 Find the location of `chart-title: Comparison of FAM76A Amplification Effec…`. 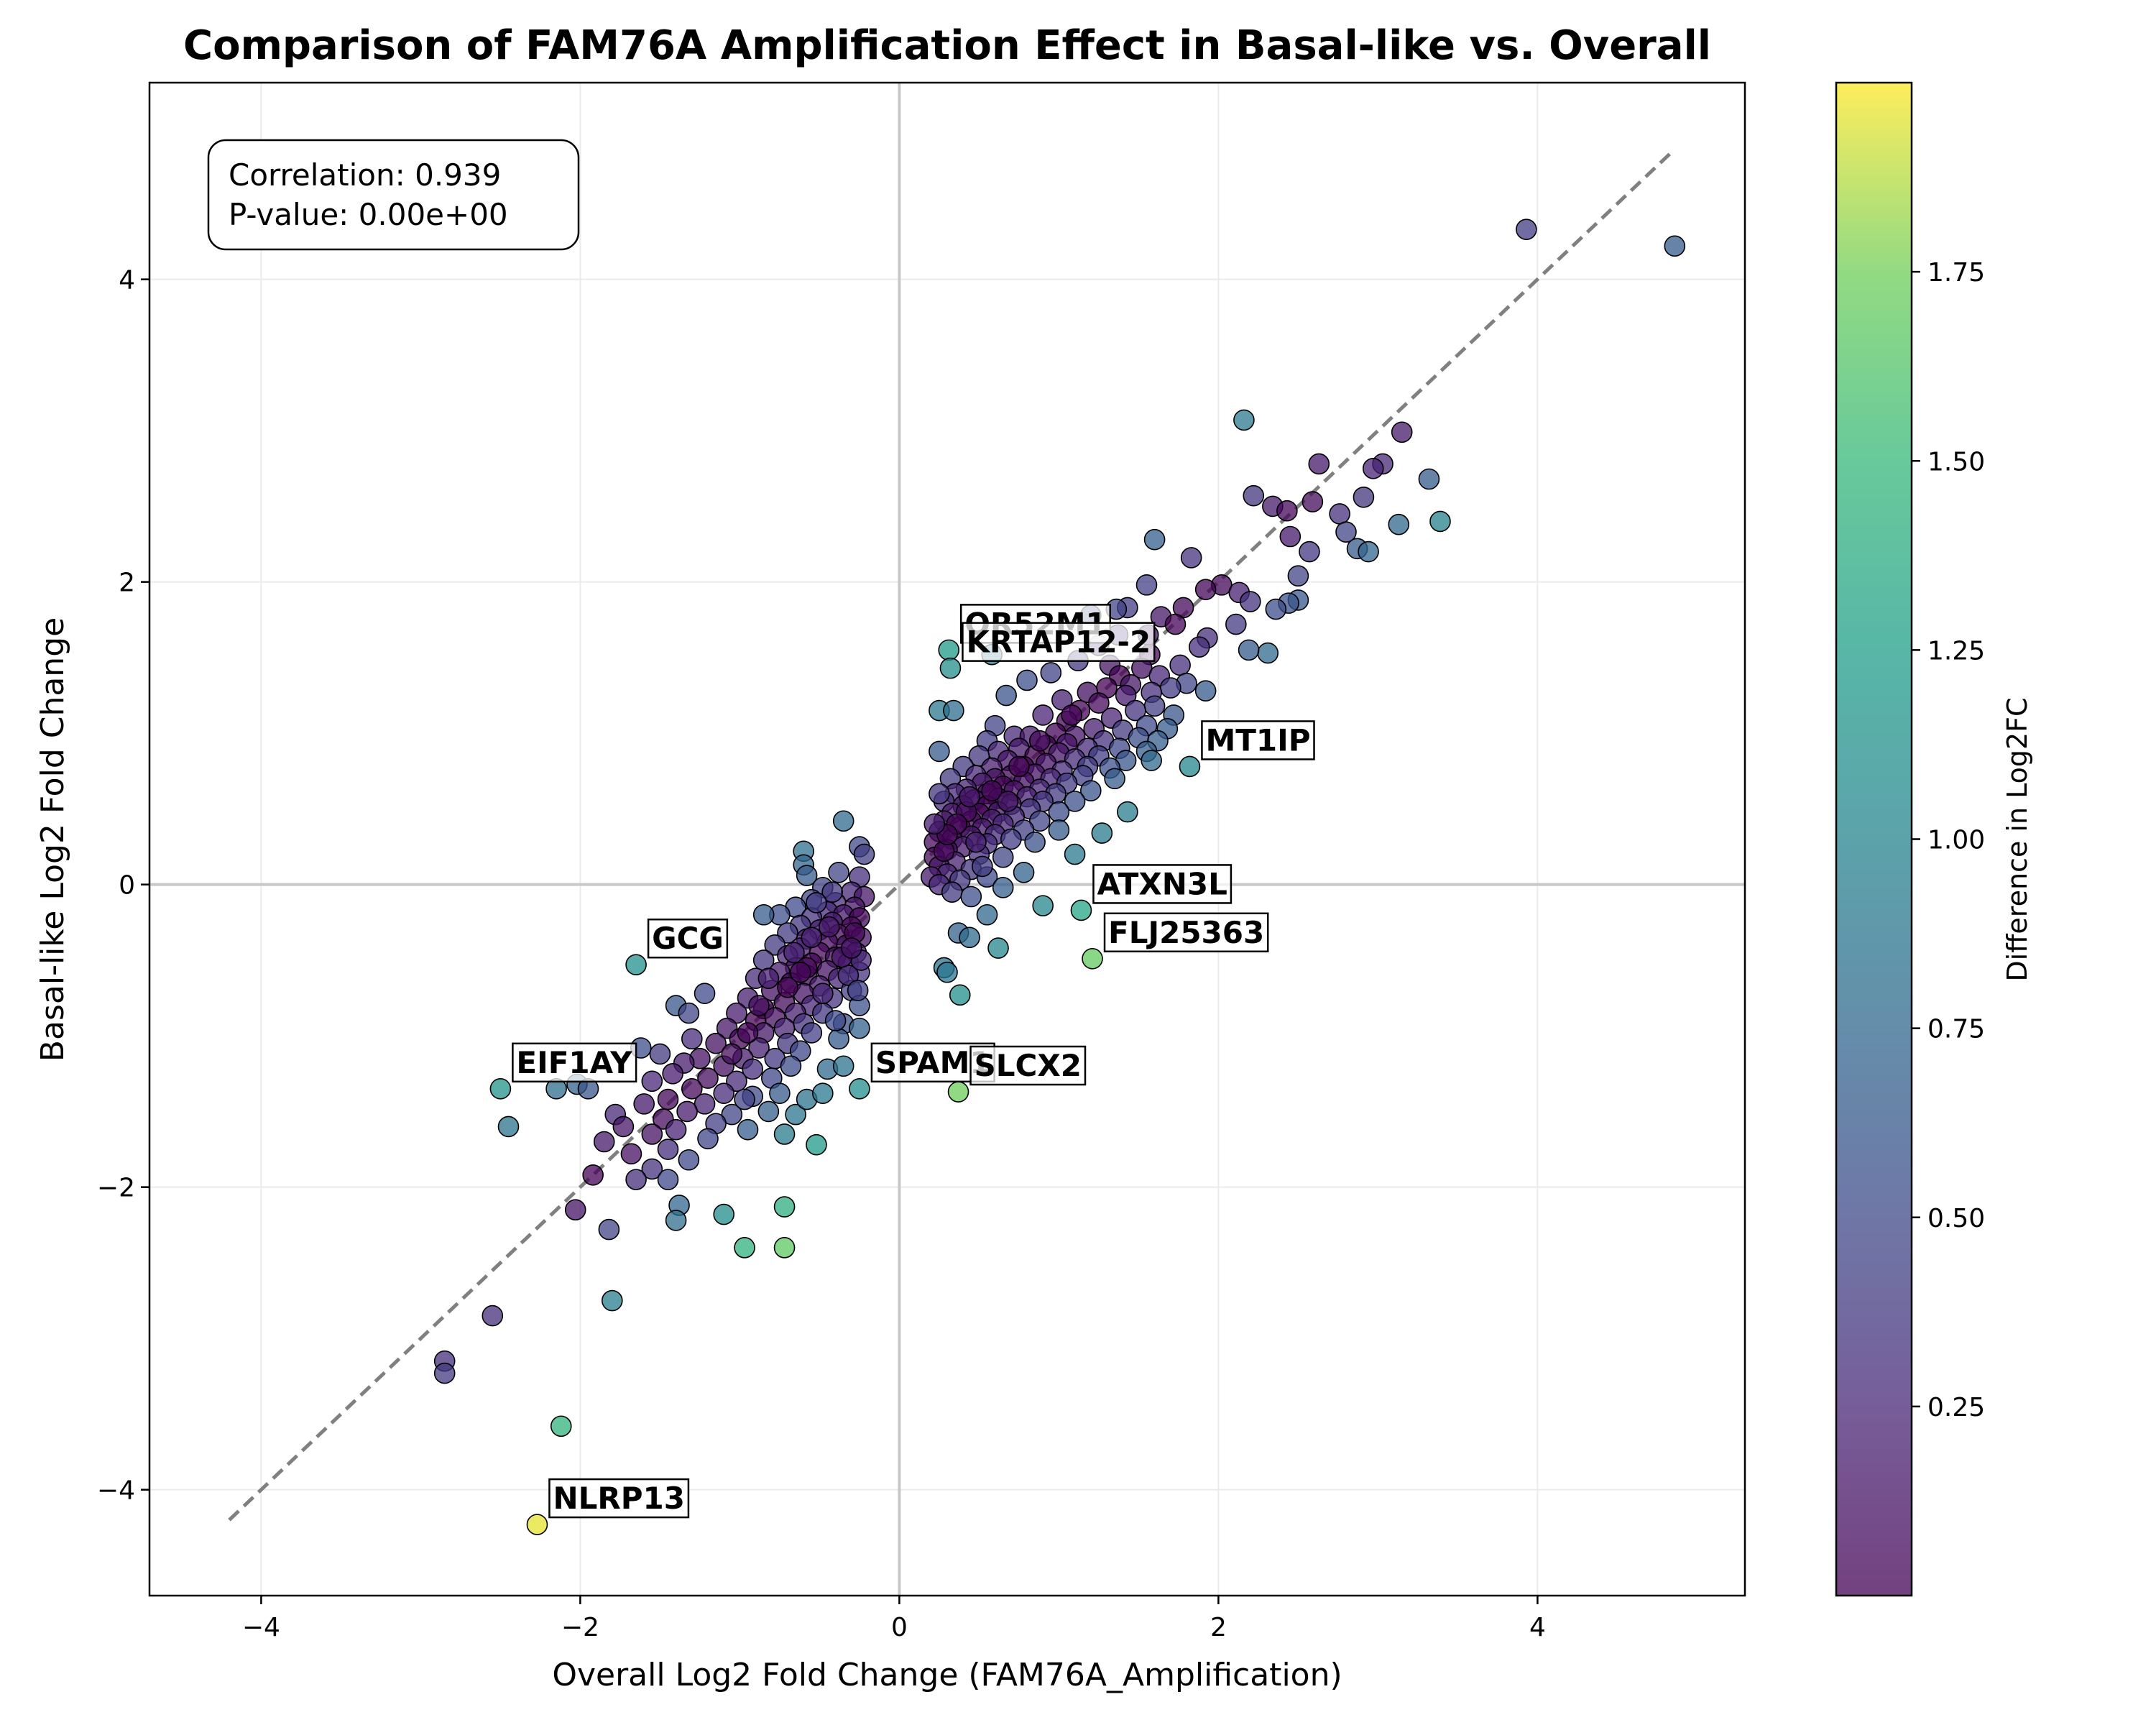

chart-title: Comparison of FAM76A Amplification Effec… is located at coordinates (947, 45).